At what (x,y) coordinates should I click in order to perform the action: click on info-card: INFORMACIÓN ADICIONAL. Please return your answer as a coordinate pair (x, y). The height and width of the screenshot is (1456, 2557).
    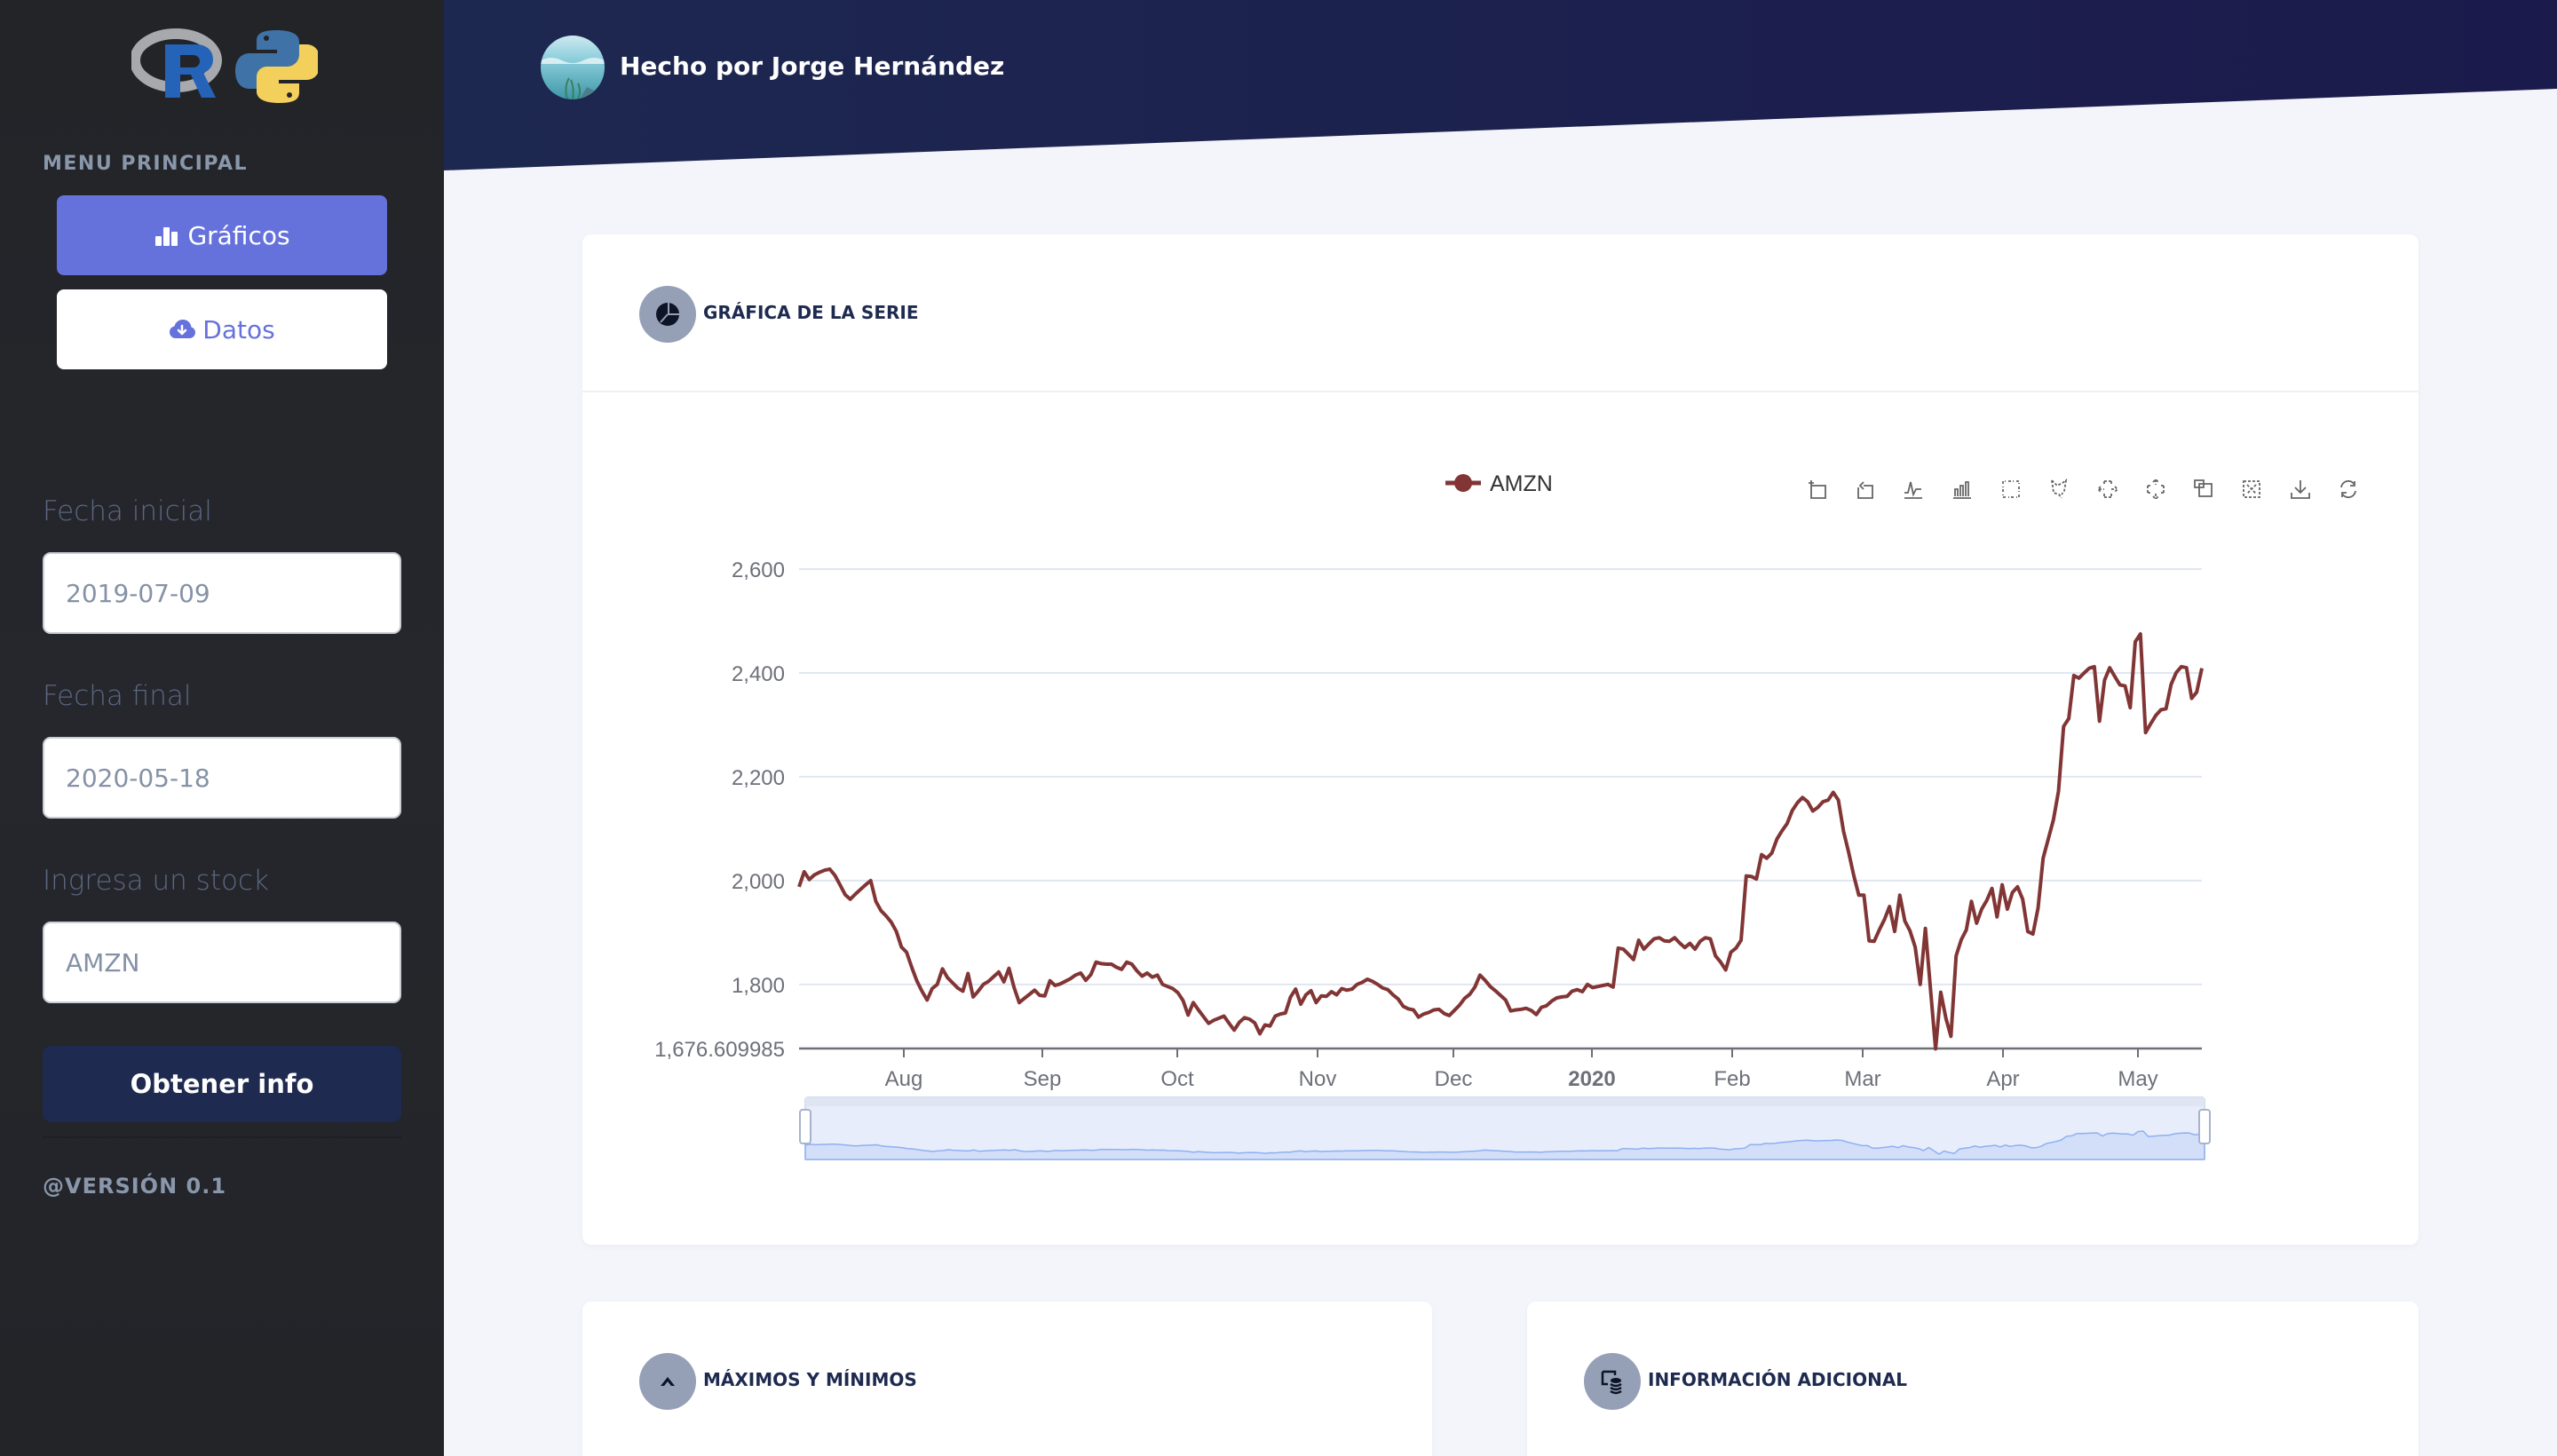
    Looking at the image, I should click on (1972, 1379).